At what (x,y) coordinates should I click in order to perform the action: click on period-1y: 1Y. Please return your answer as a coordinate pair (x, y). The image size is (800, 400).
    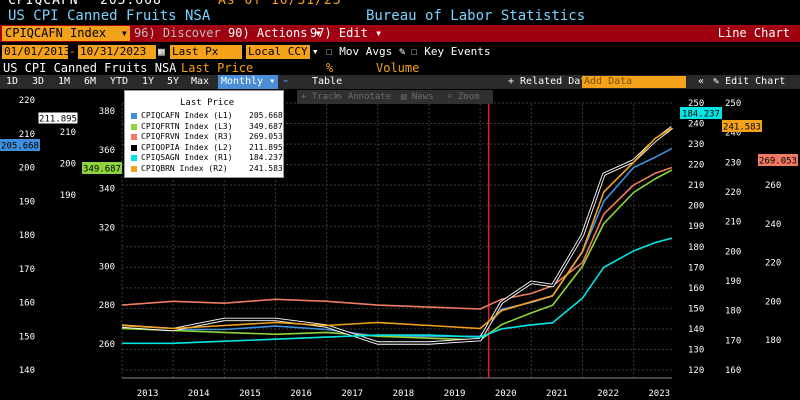
    Looking at the image, I should click on (148, 81).